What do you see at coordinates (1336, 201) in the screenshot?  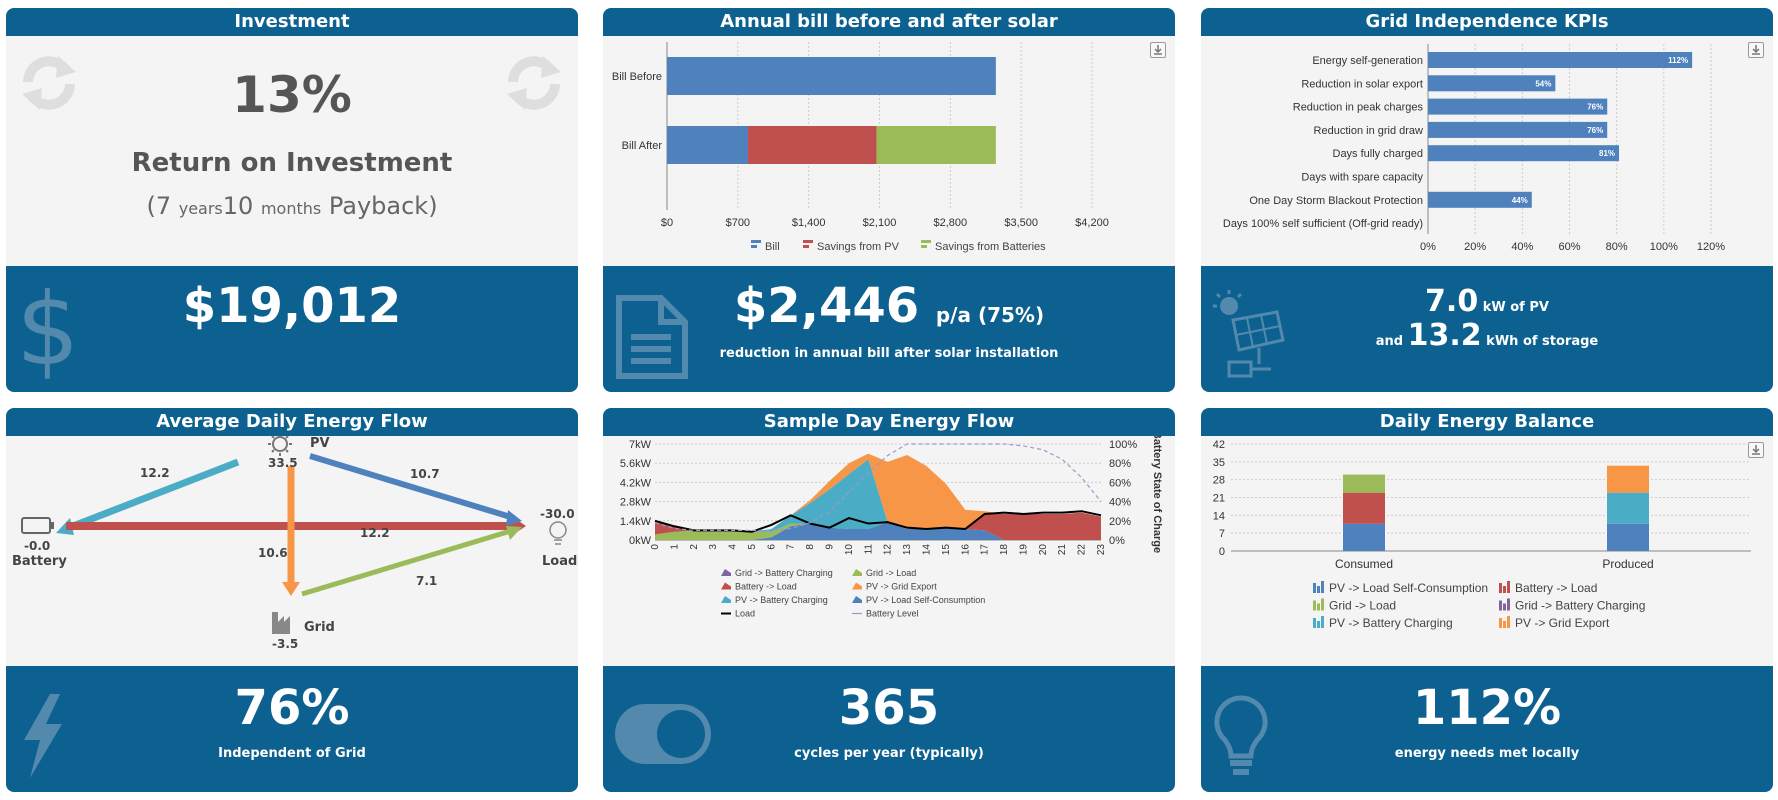 I see `kpi-category-label: One Day Storm Blackout Protection` at bounding box center [1336, 201].